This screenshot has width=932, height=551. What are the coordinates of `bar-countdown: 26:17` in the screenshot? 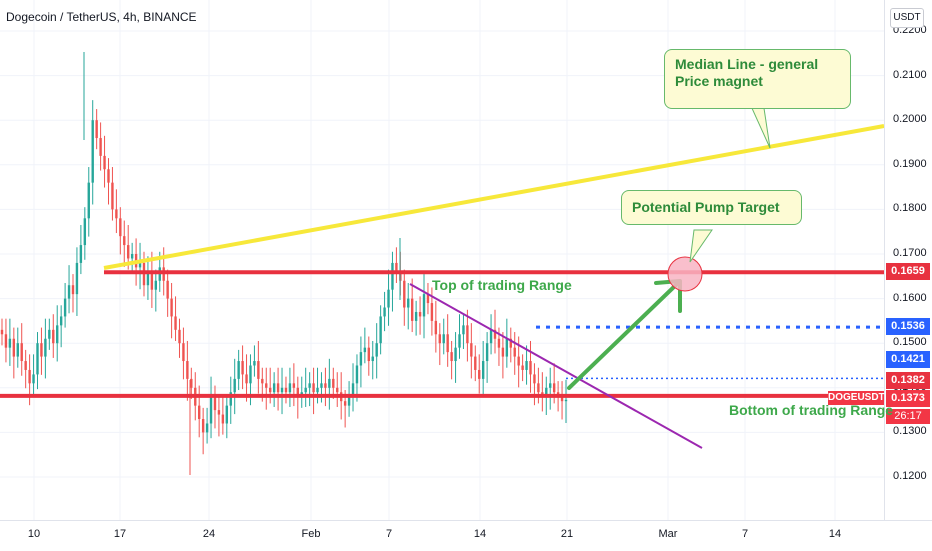 It's located at (908, 416).